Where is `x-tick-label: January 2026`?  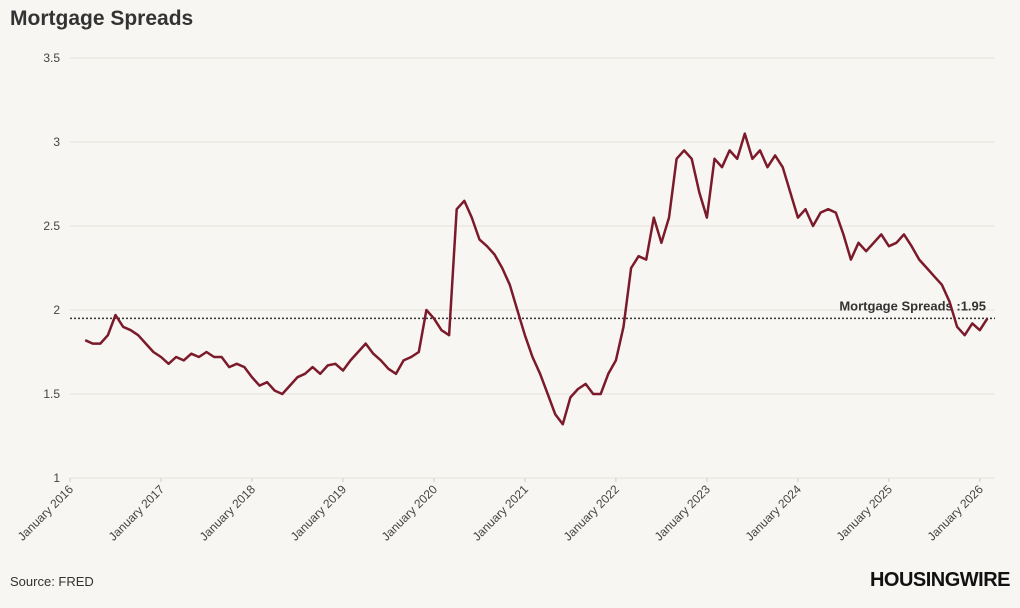
x-tick-label: January 2026 is located at coordinates (956, 513).